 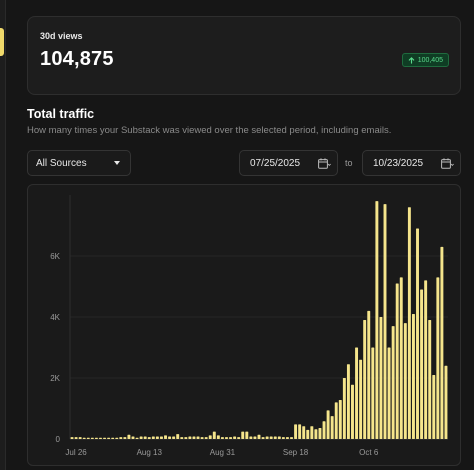 What do you see at coordinates (79, 163) in the screenshot?
I see `sources-select: All Sources` at bounding box center [79, 163].